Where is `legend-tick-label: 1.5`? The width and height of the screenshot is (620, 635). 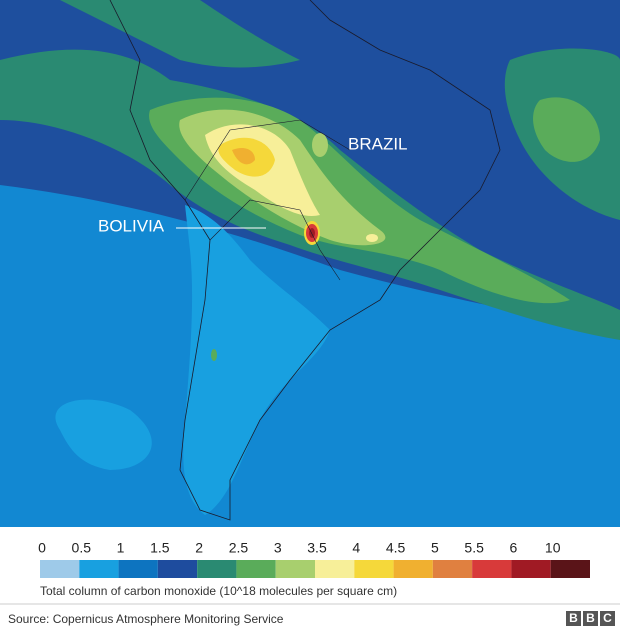 legend-tick-label: 1.5 is located at coordinates (160, 548).